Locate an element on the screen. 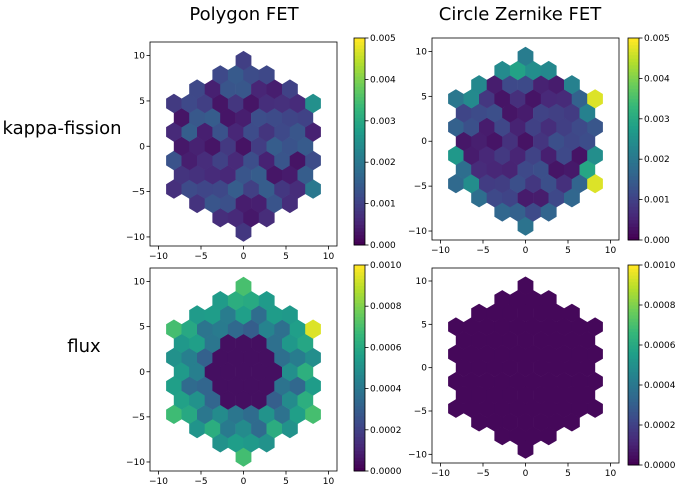 The image size is (685, 491). colorbar-tick-label: 0.003 is located at coordinates (657, 120).